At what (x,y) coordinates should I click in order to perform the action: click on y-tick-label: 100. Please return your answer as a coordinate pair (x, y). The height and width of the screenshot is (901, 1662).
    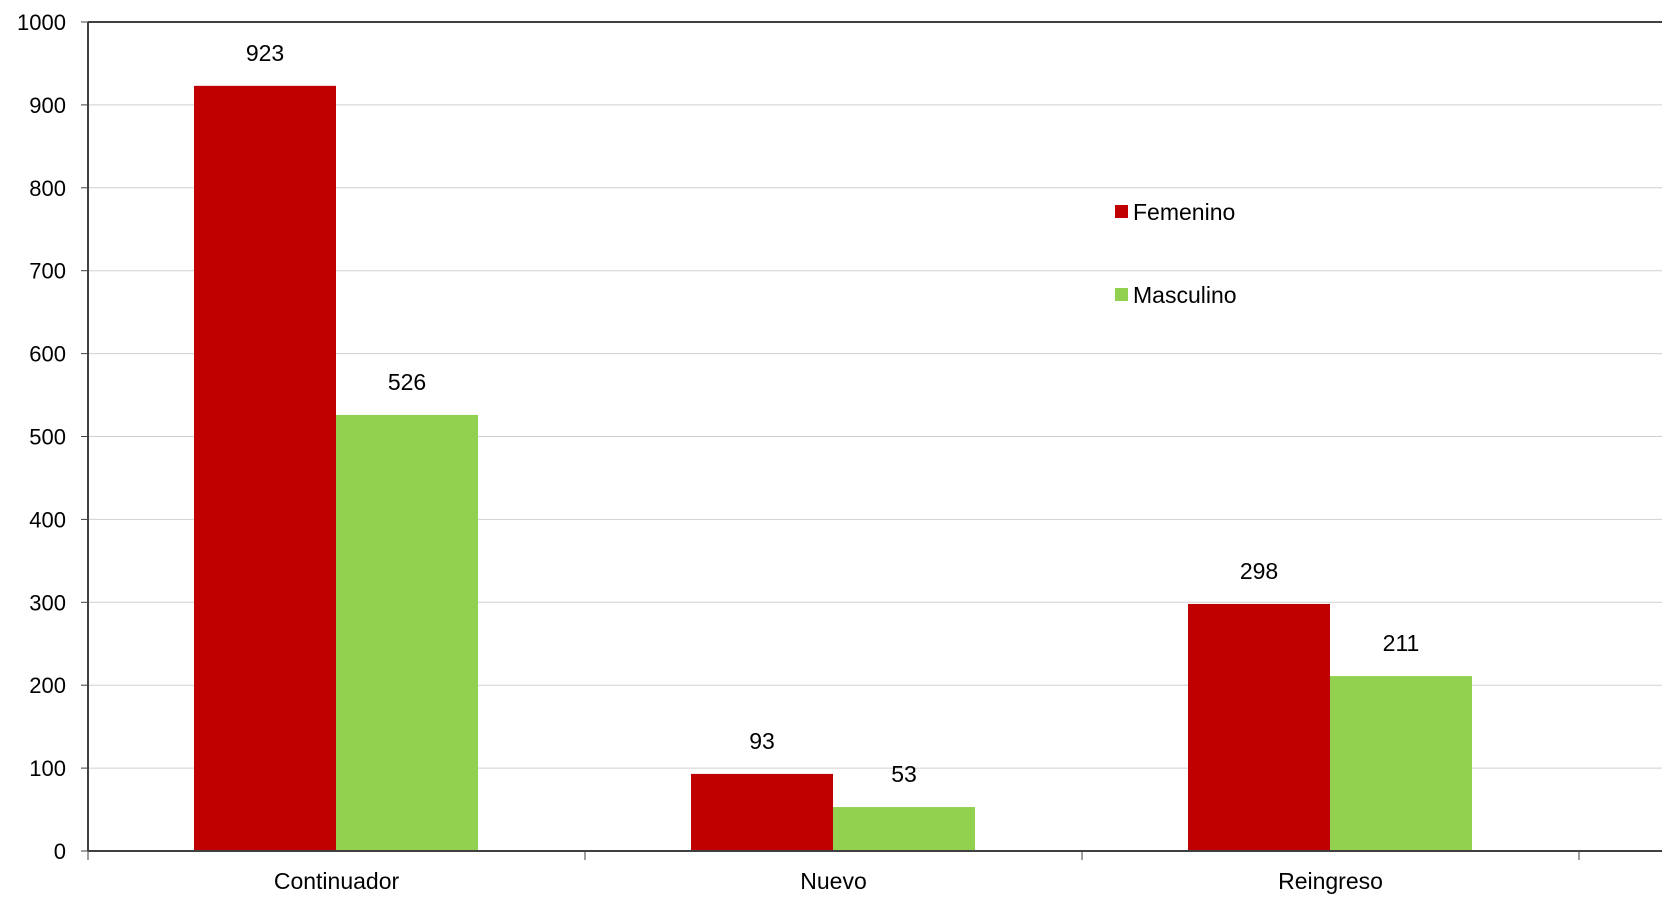
    Looking at the image, I should click on (47, 768).